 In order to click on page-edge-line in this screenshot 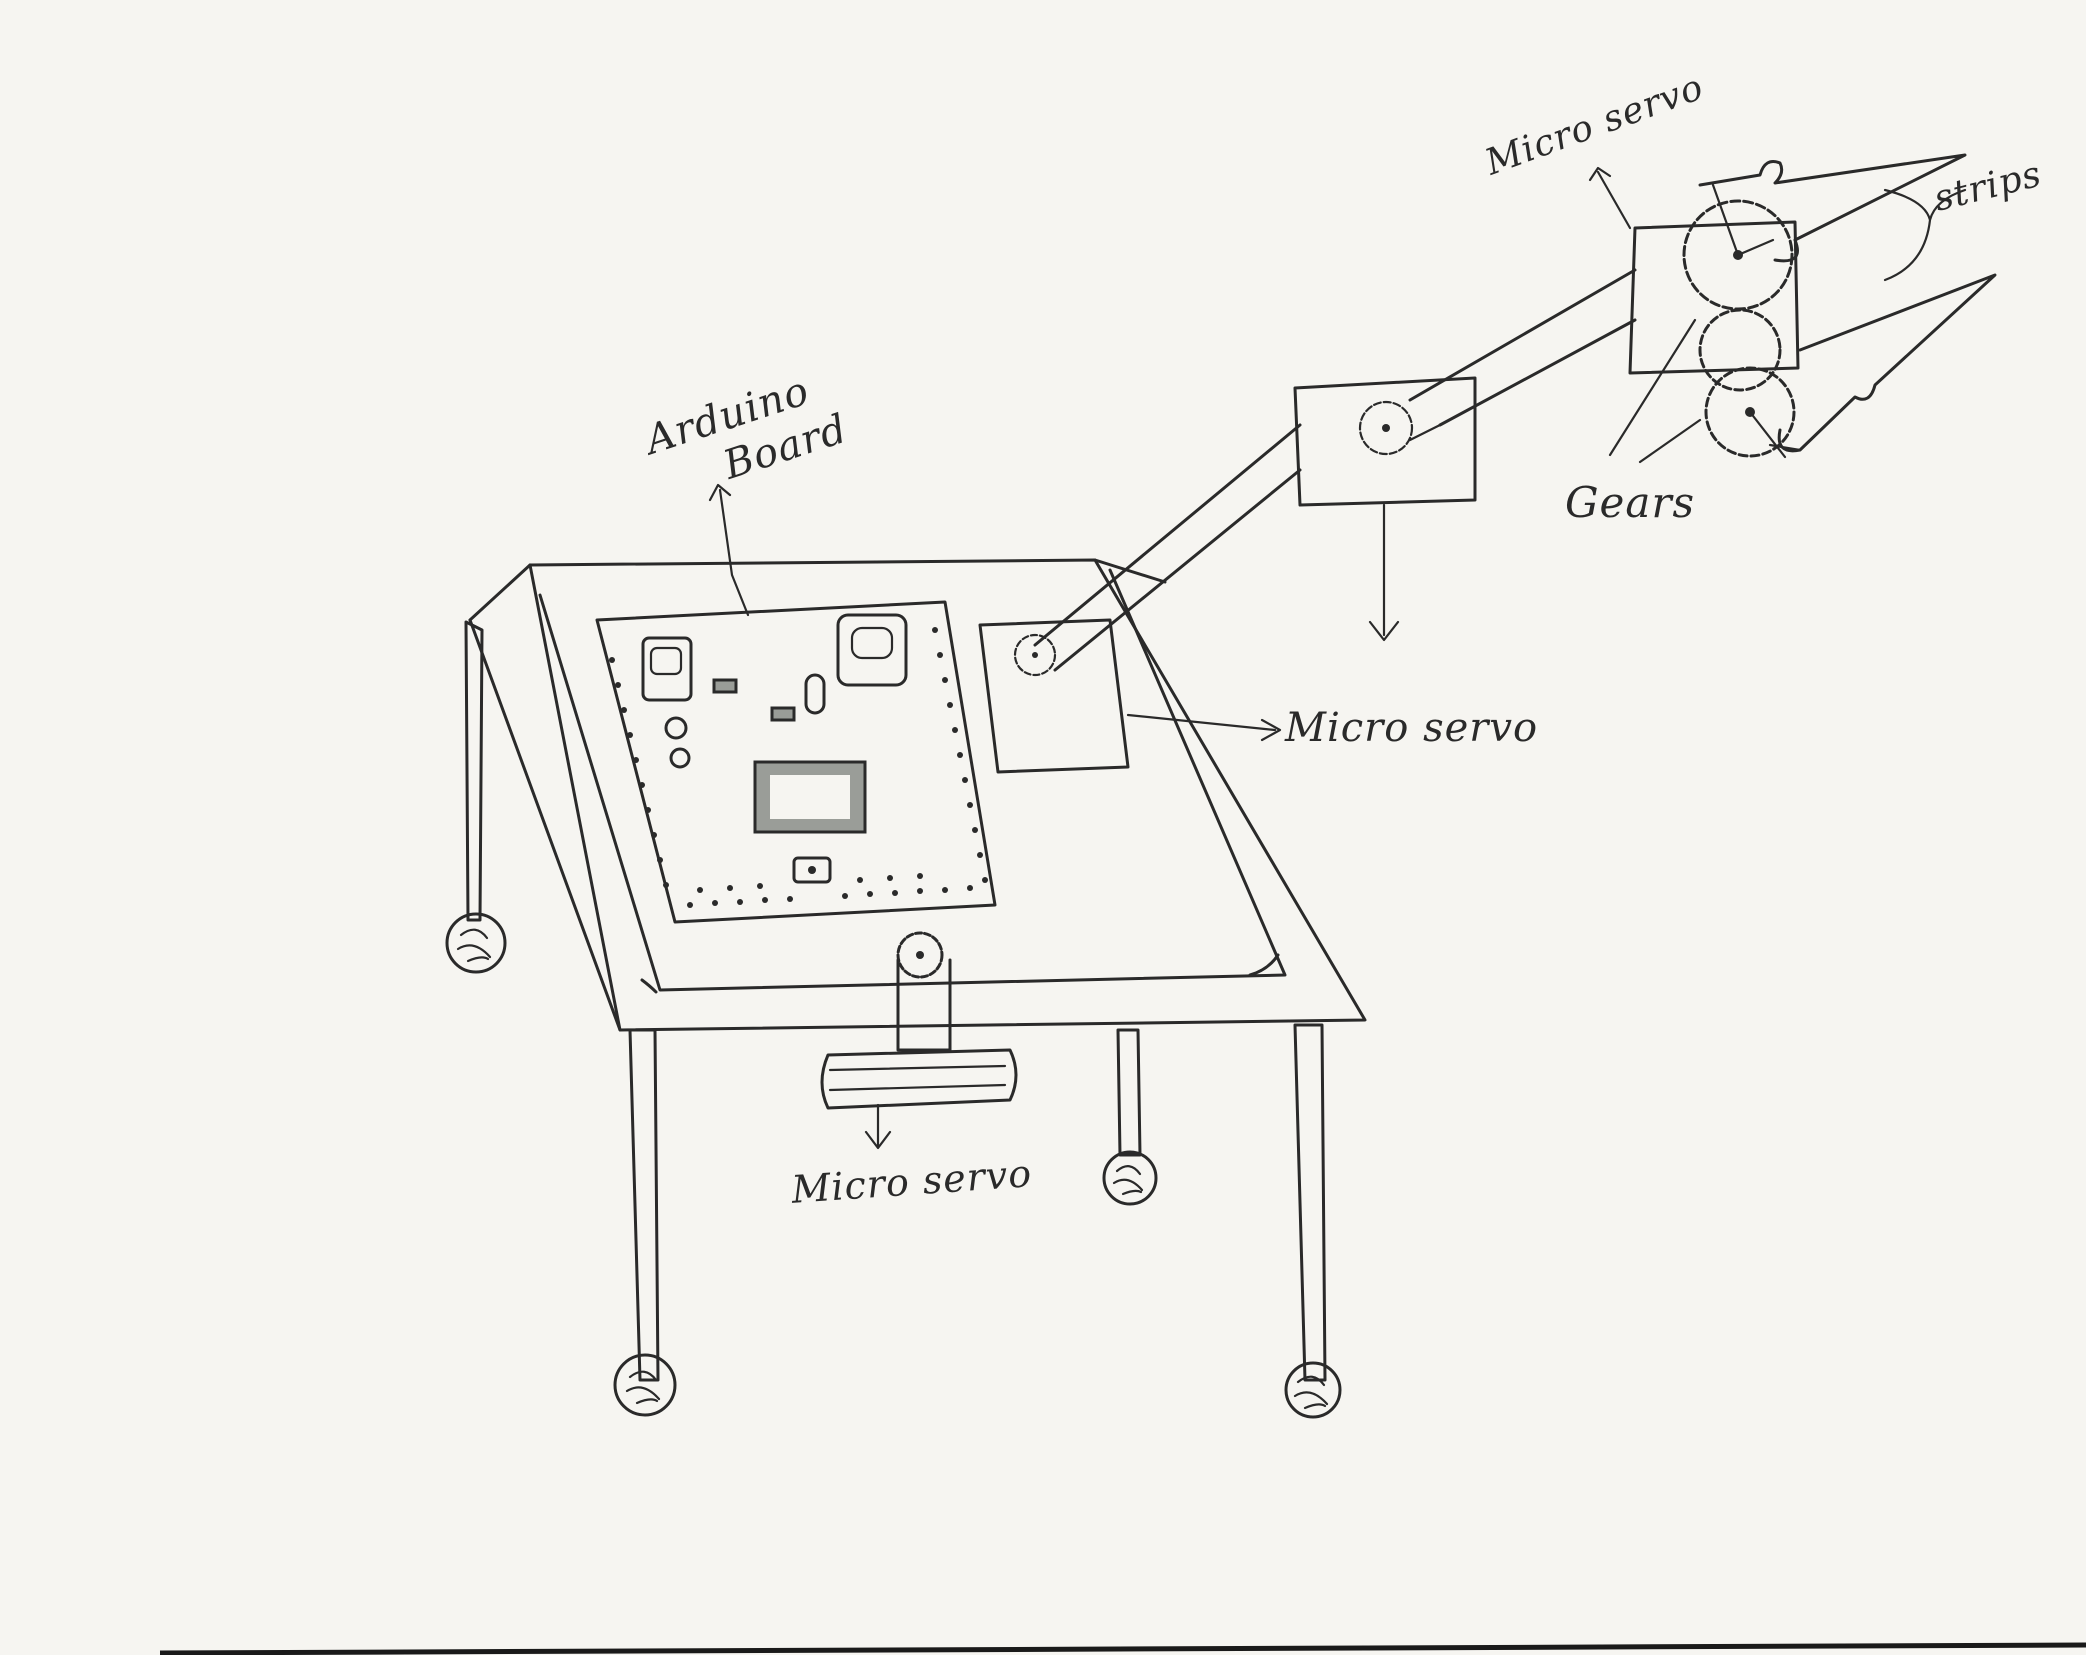, I will do `click(1122, 1648)`.